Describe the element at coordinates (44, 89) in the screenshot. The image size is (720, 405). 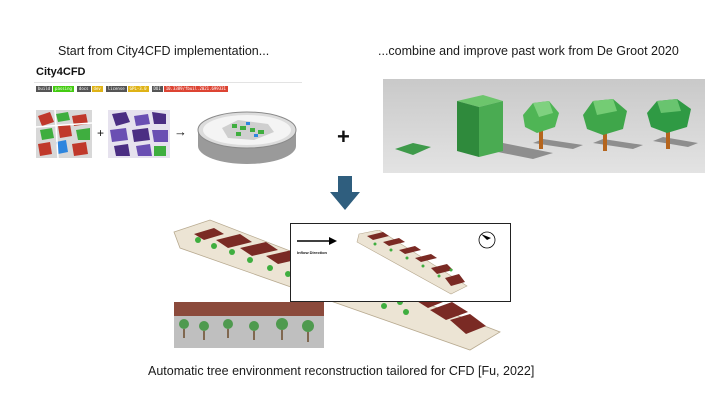
I see `badge-build: build` at that location.